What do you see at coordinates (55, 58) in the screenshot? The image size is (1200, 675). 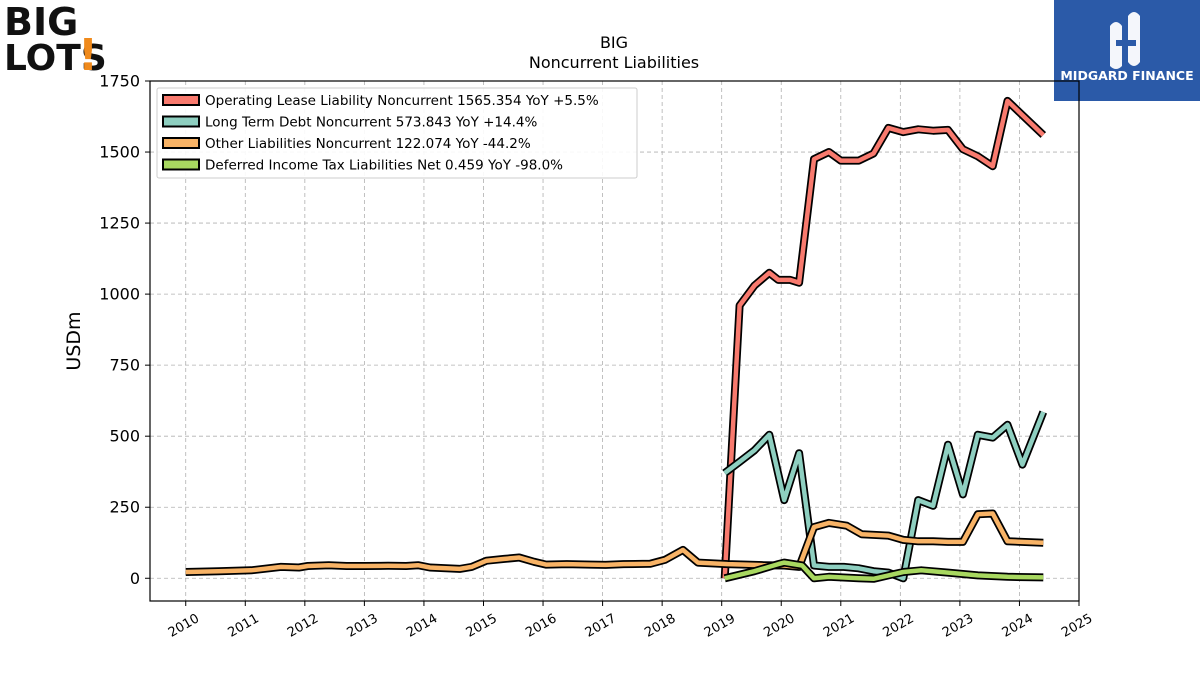 I see `logo-line-2: LOTS` at bounding box center [55, 58].